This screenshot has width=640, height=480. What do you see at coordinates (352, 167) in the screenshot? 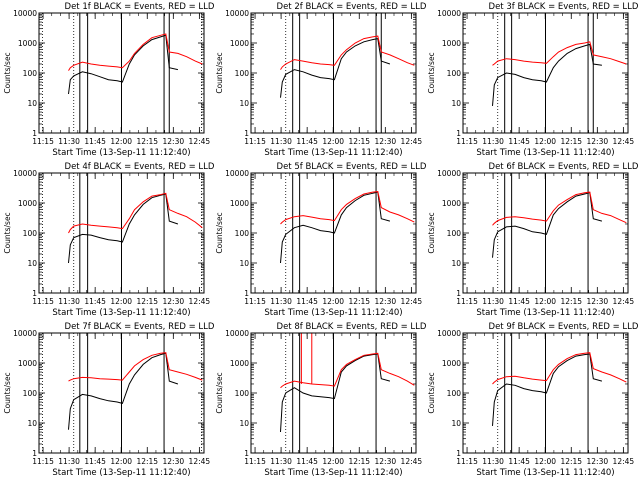
I see `chart-title: Det 5f BLACK = Events, RED = LLD` at bounding box center [352, 167].